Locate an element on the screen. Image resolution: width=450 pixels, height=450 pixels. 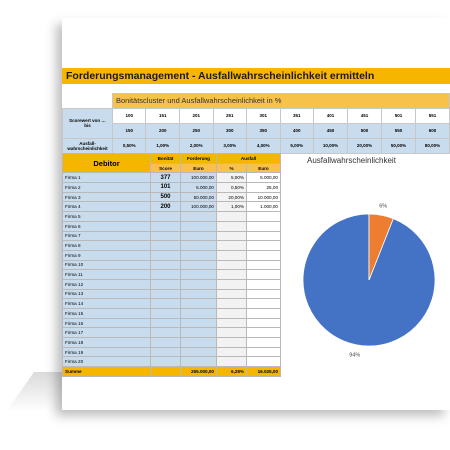
forderung-cell: 50.000,00 is located at coordinates (198, 197).